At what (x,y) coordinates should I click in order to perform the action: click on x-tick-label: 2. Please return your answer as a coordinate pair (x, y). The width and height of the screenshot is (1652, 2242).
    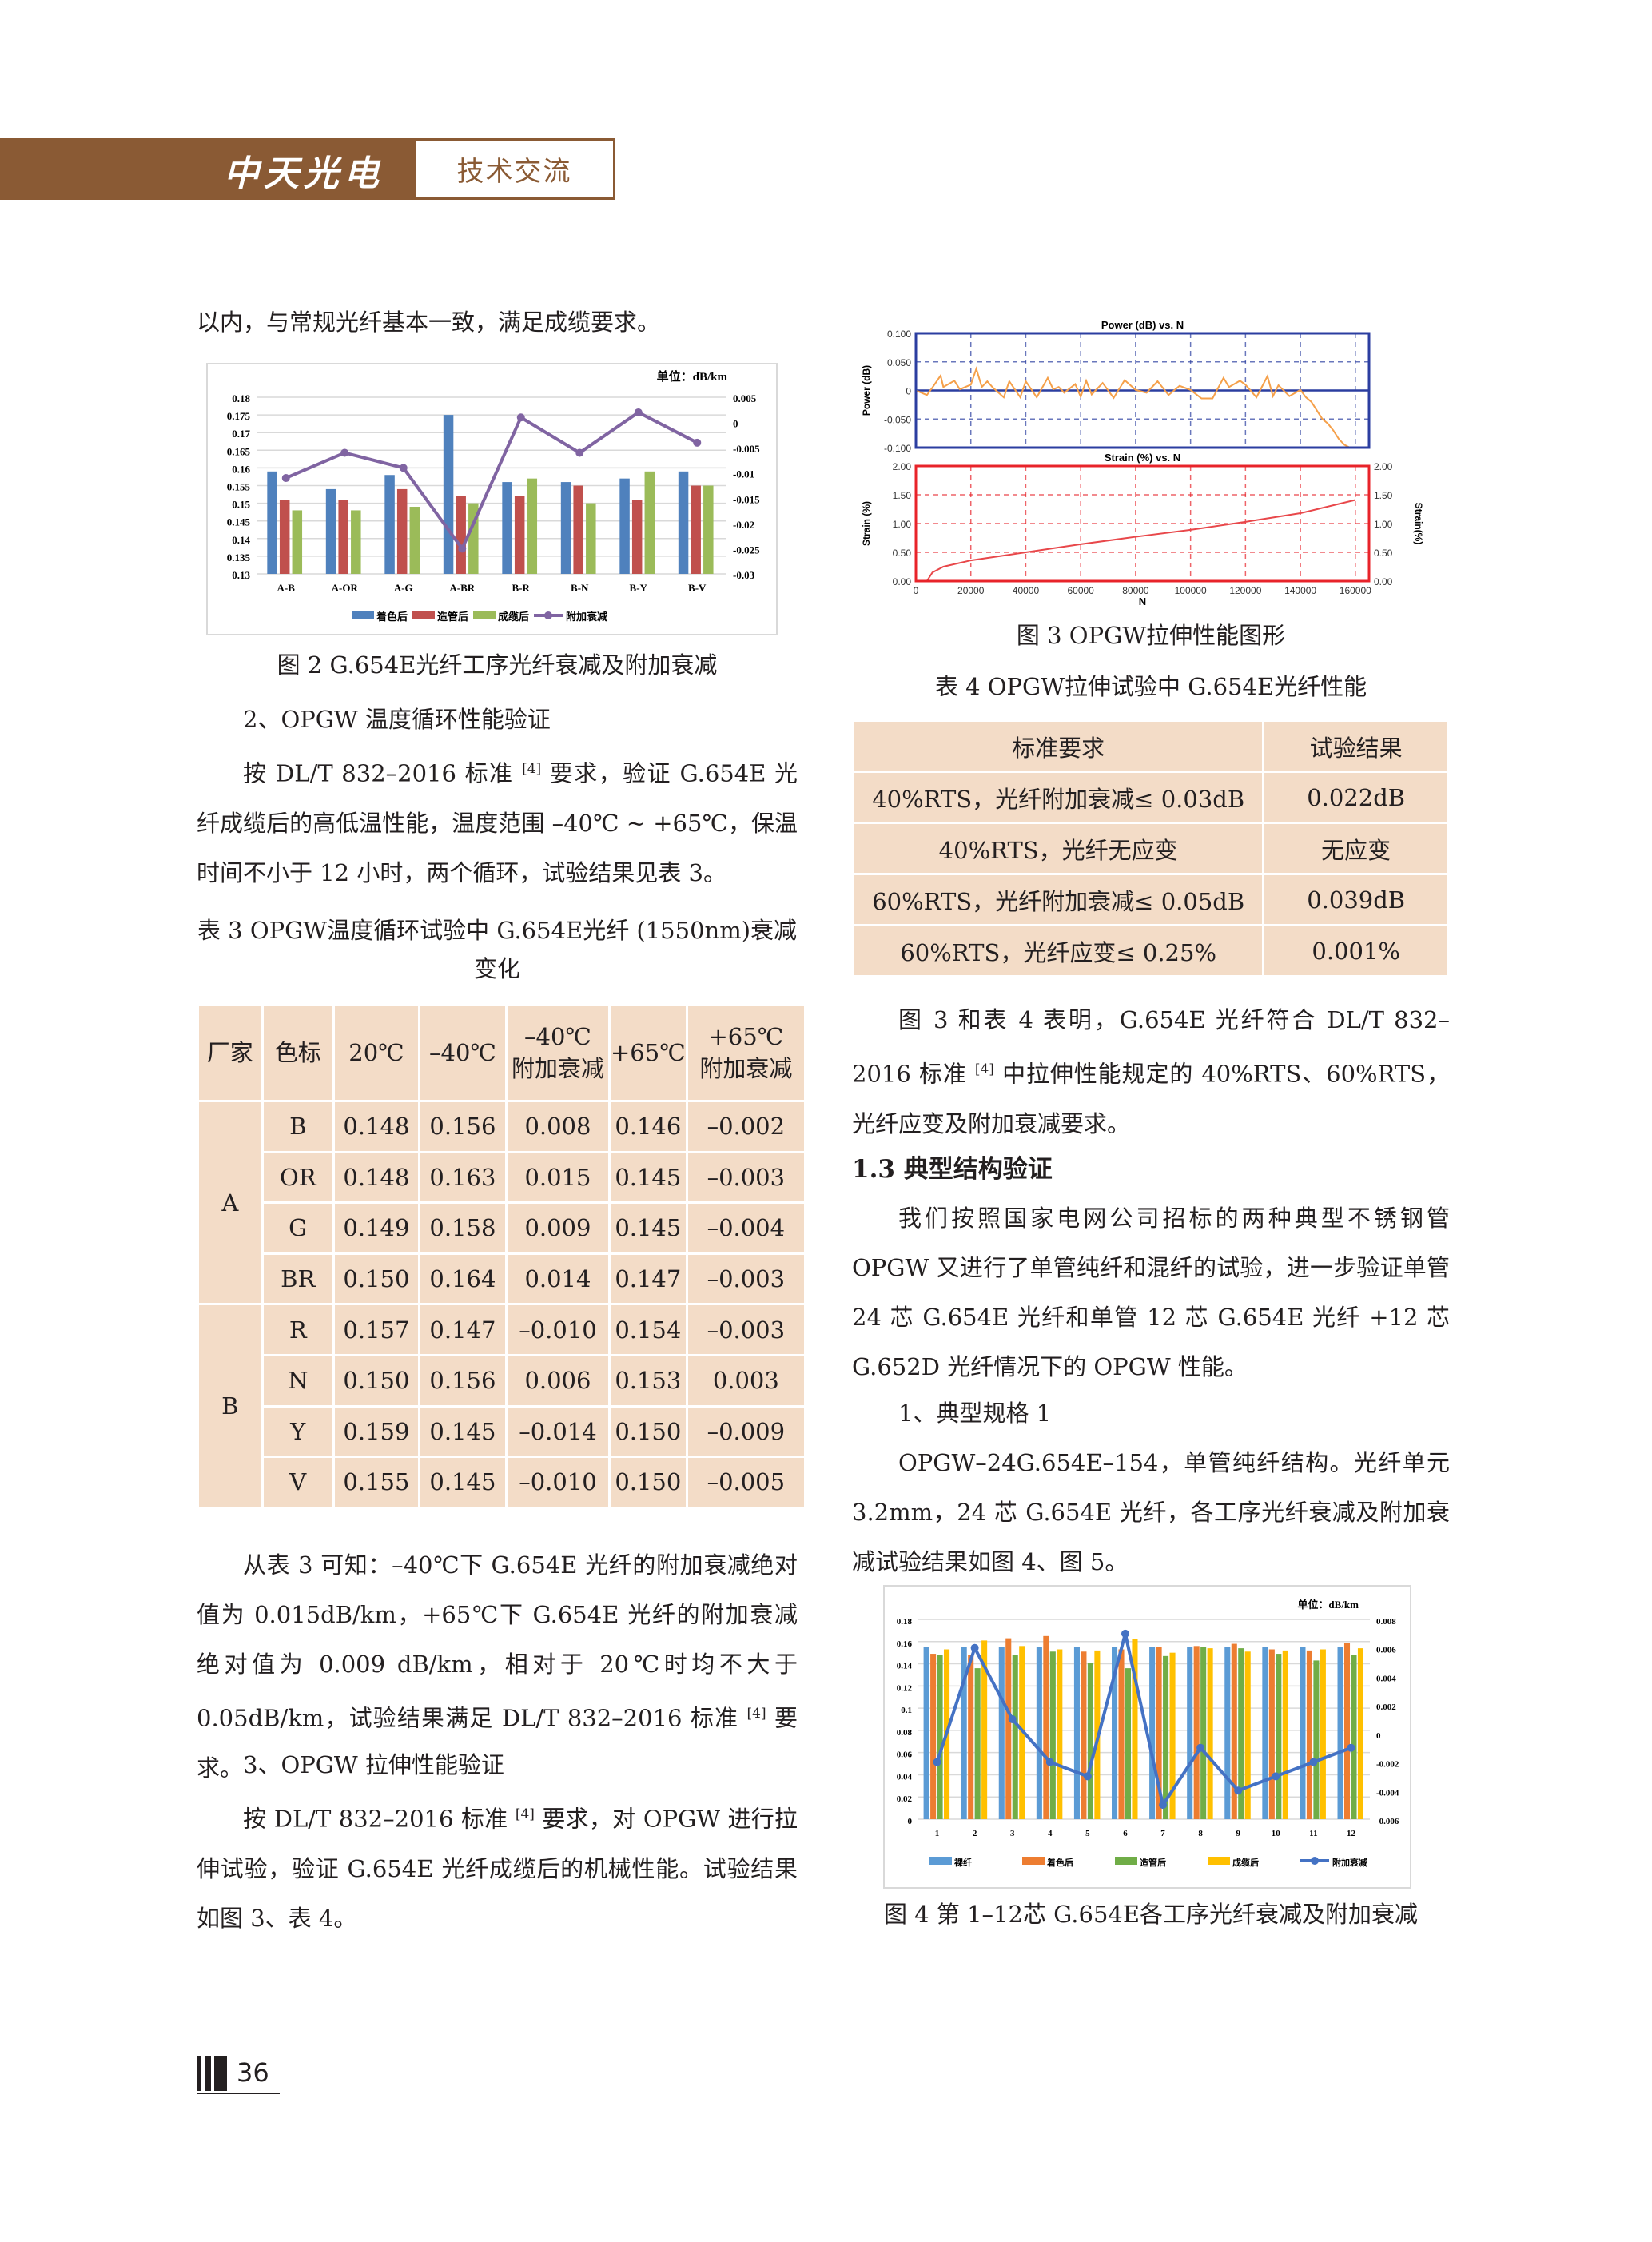
    Looking at the image, I should click on (975, 1834).